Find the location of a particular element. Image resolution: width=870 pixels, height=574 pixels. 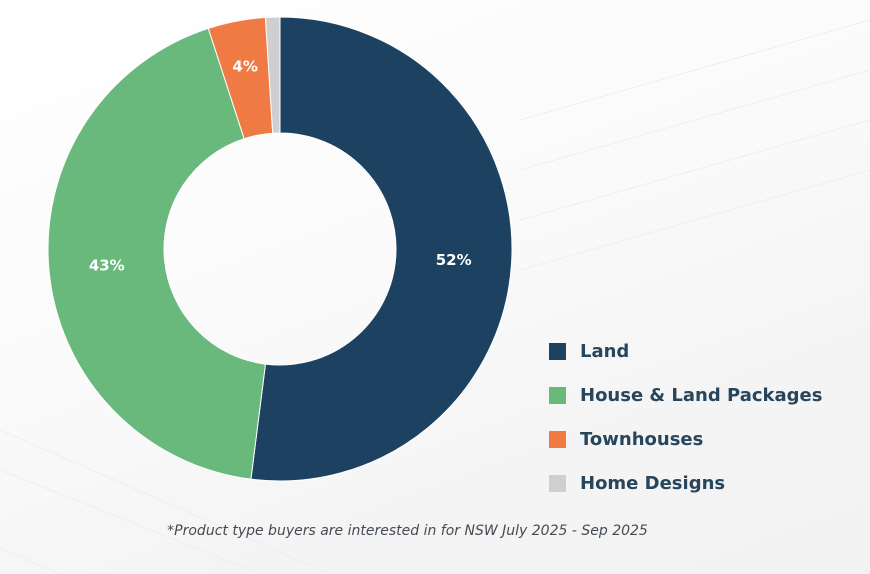

legend-item-land: Land is located at coordinates (685, 351).